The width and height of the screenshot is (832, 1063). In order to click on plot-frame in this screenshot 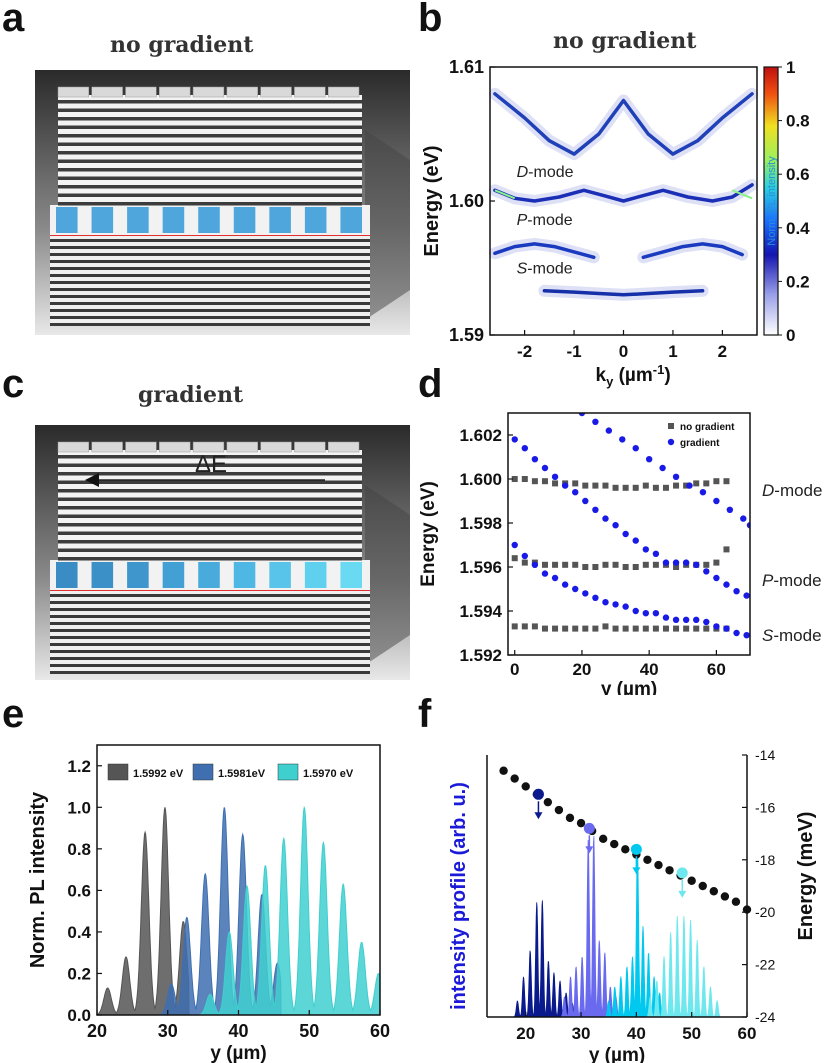, I will do `click(629, 534)`.